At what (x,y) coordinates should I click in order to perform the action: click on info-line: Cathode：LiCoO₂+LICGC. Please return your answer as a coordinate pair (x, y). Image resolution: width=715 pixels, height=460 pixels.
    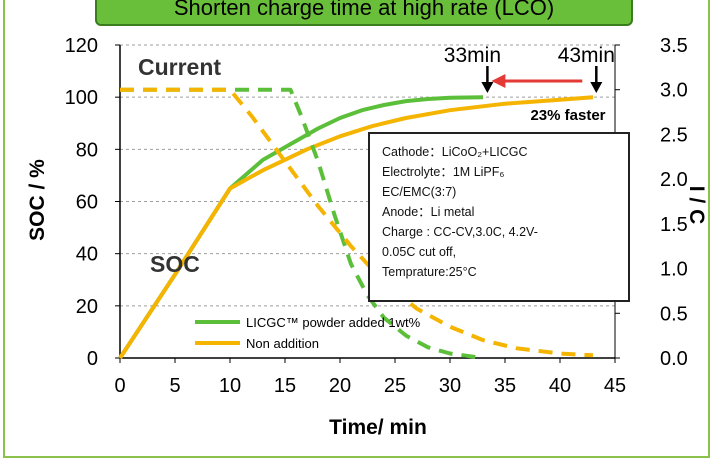
    Looking at the image, I should click on (455, 152).